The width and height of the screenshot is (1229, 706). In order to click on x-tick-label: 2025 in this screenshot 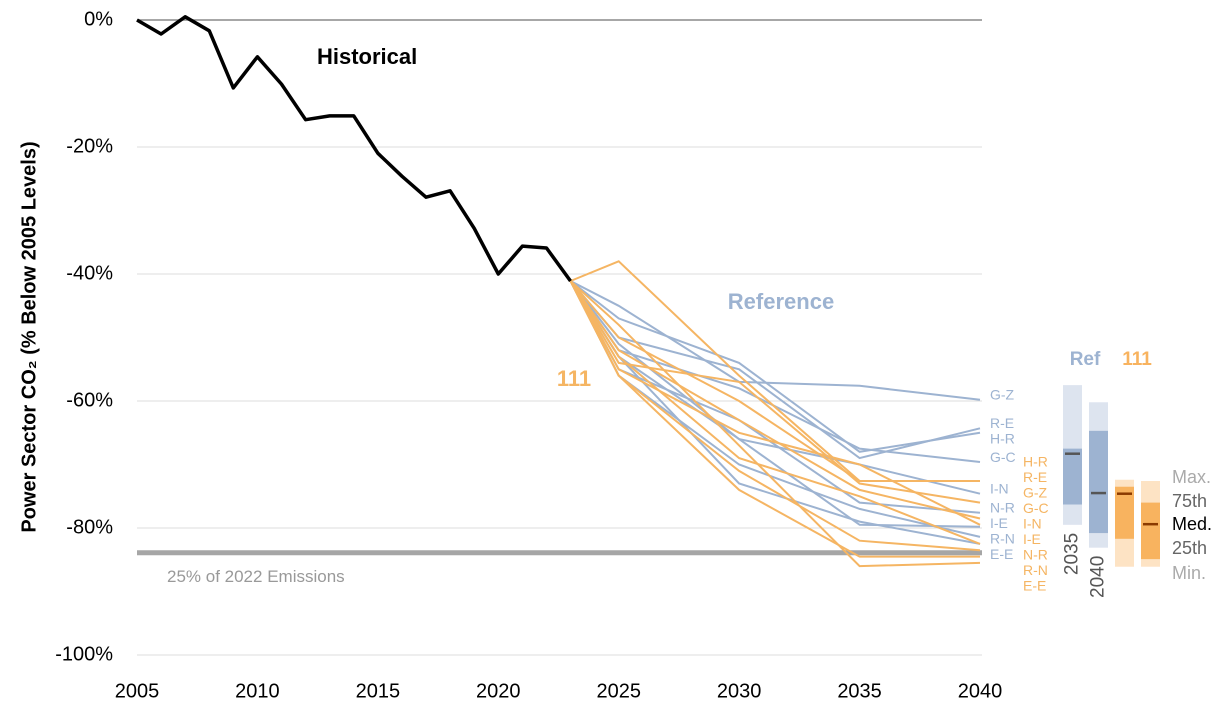, I will do `click(618, 691)`.